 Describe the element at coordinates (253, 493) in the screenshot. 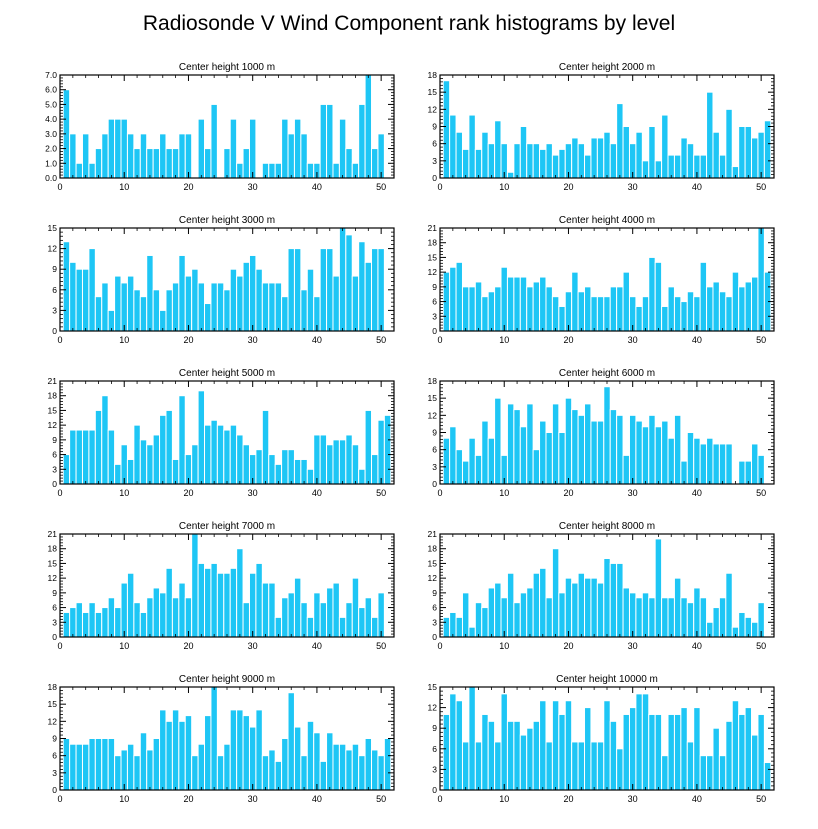

I see `x-tick-label: 30` at that location.